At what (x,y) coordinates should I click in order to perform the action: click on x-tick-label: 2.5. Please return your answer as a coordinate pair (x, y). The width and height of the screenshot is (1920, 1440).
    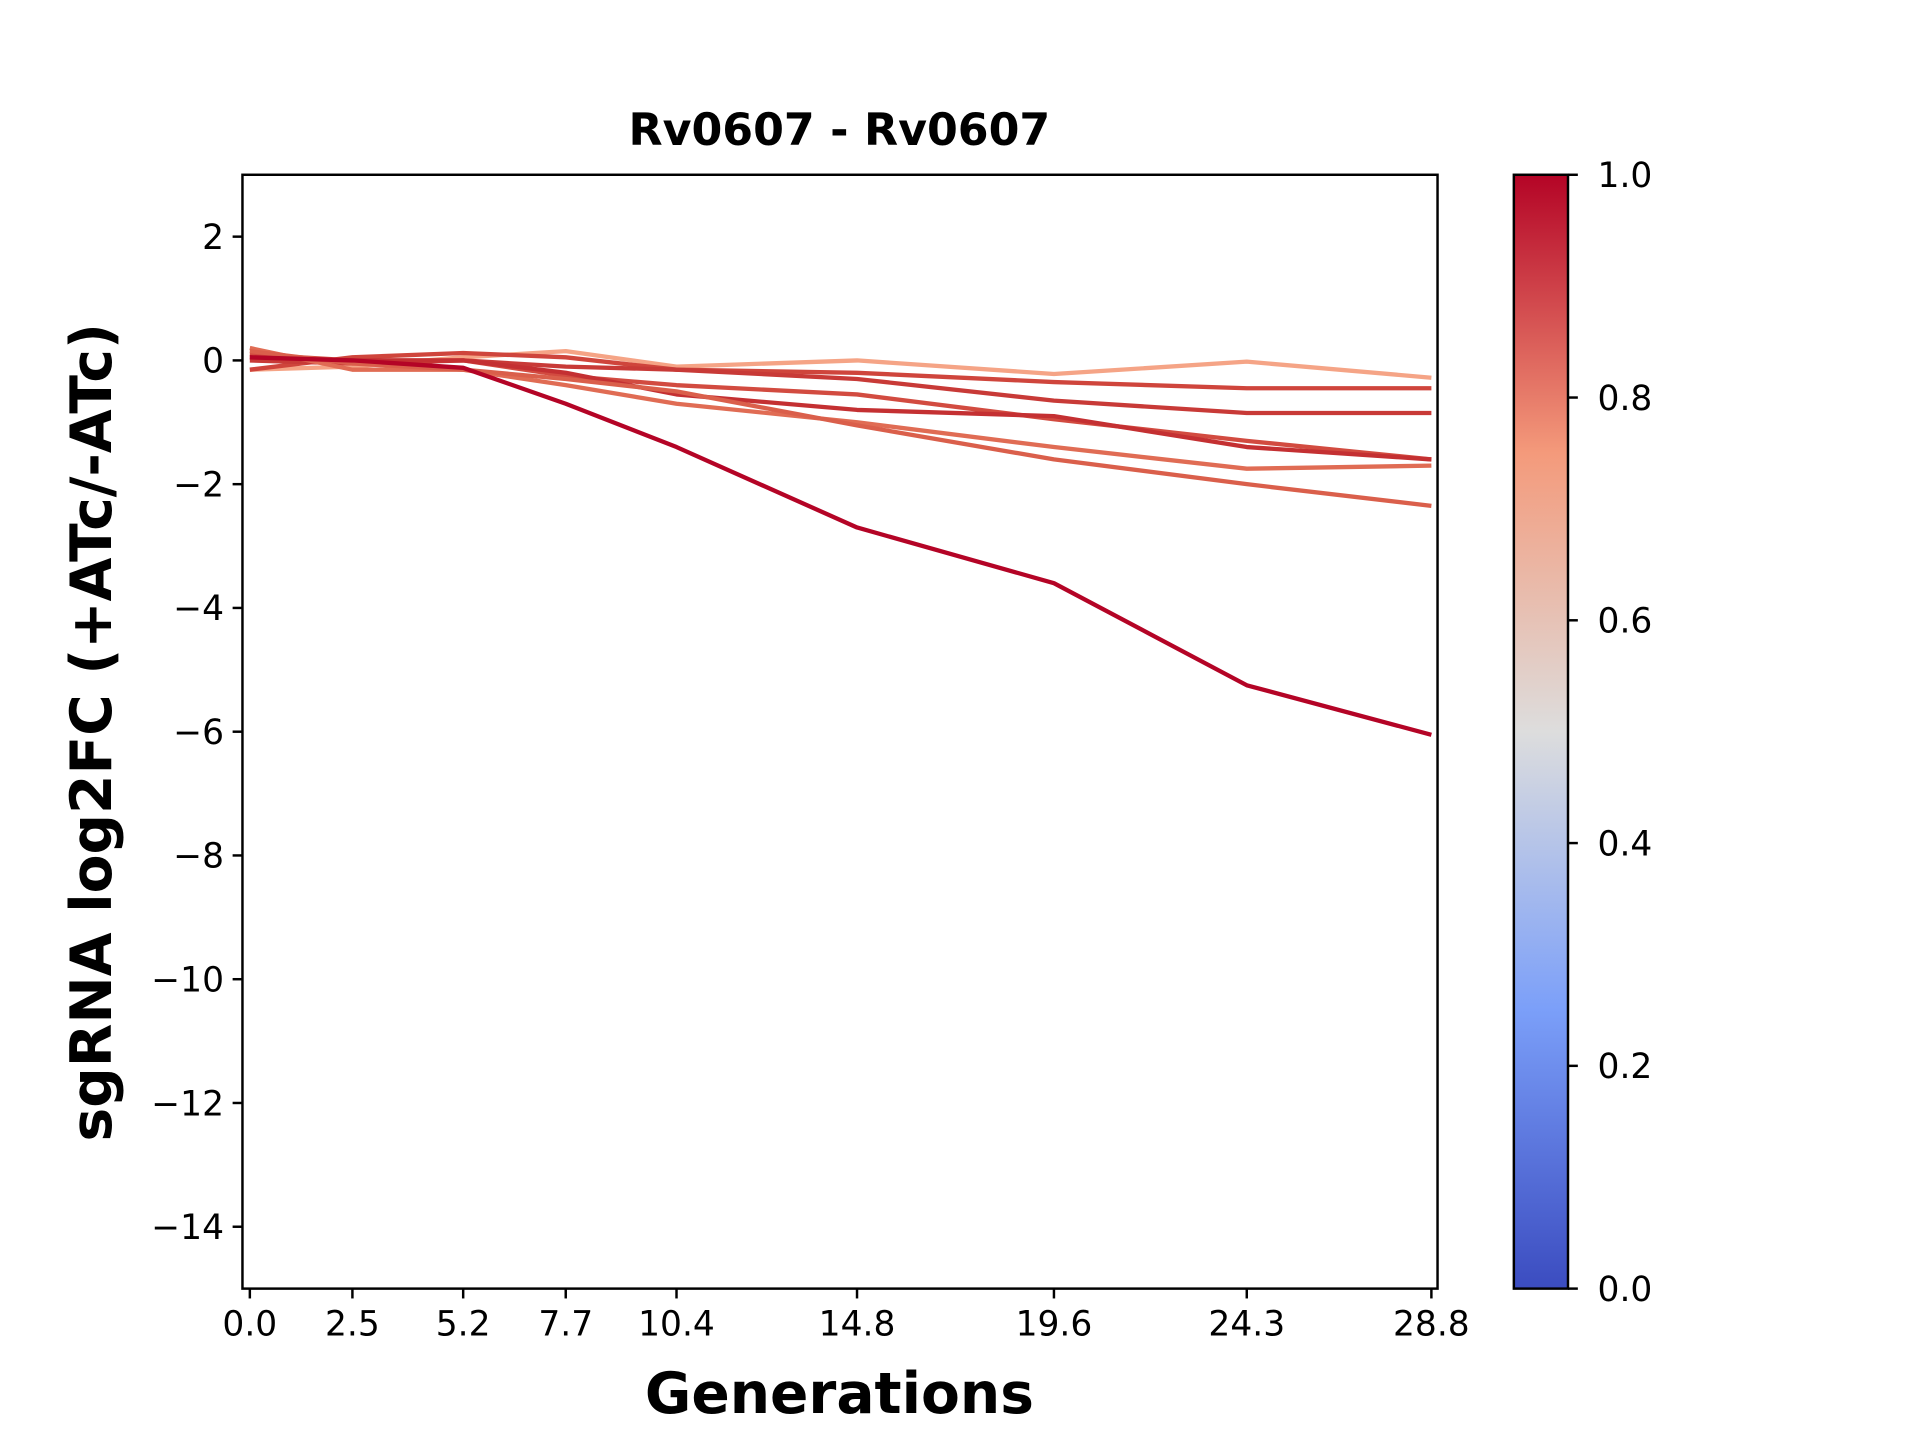
    Looking at the image, I should click on (352, 1324).